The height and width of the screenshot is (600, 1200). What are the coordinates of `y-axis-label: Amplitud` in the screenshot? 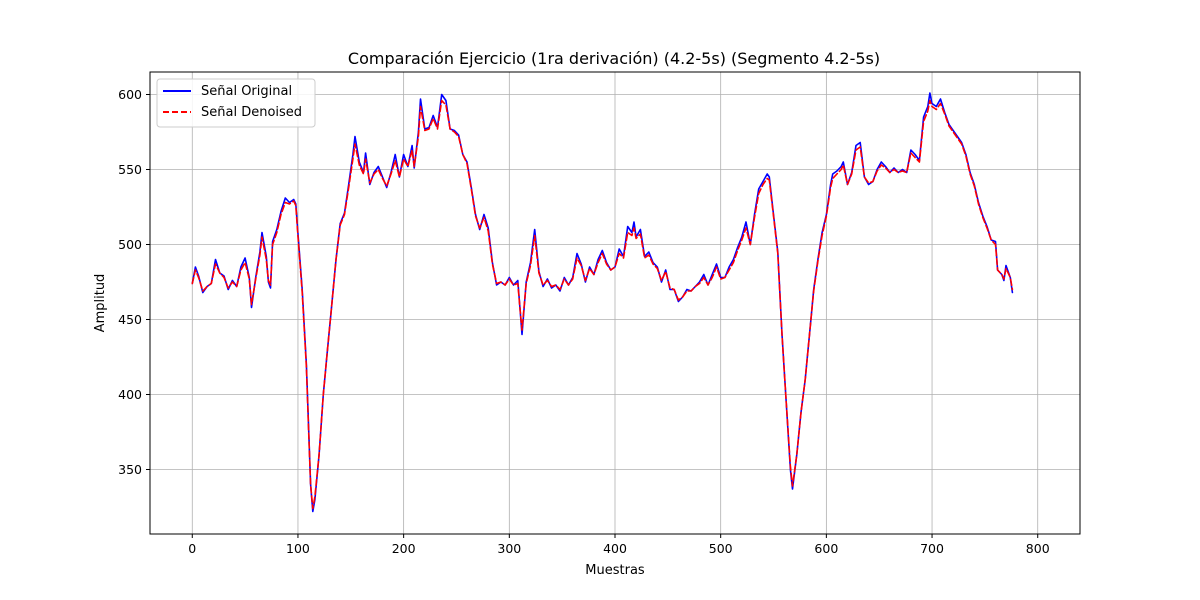 It's located at (100, 303).